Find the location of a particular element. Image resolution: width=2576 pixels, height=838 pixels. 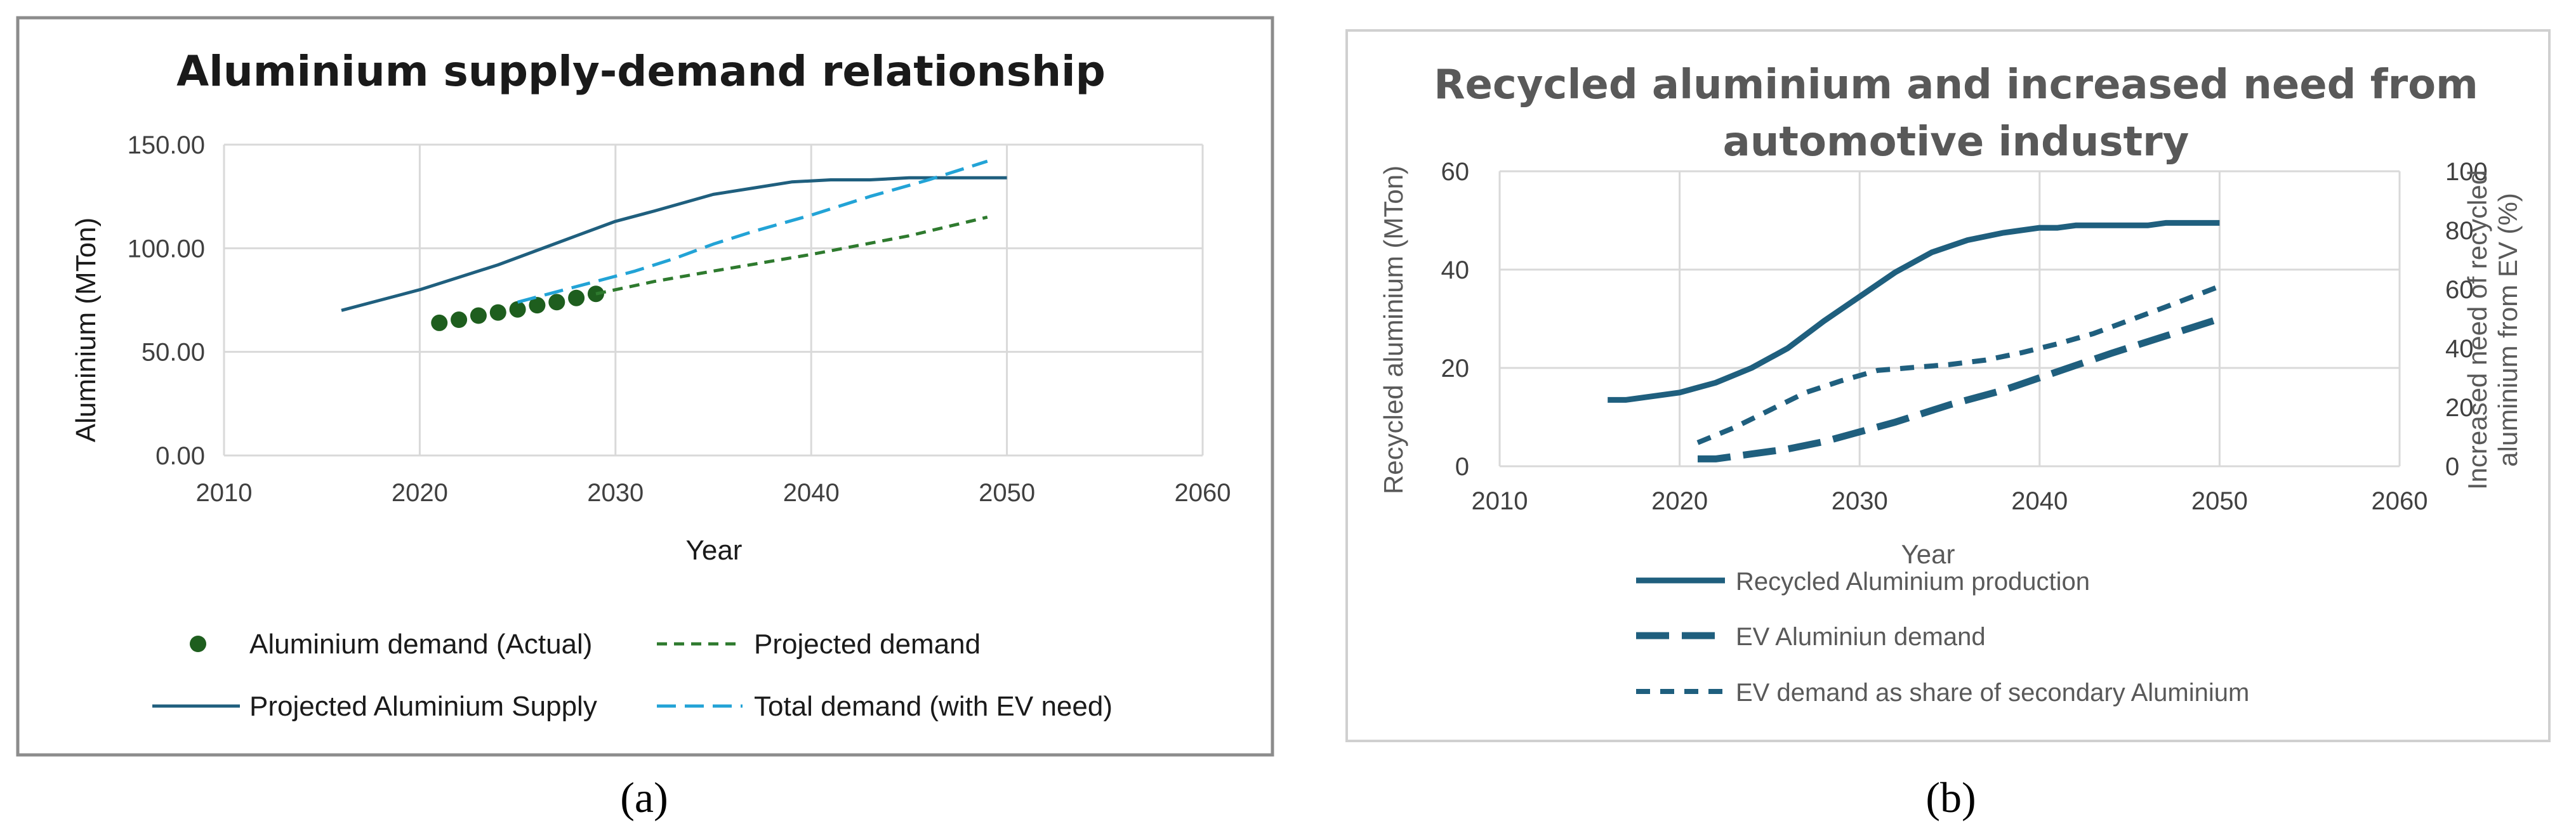

legend-a-item-actual: Aluminium demand (Actual) is located at coordinates (391, 644).